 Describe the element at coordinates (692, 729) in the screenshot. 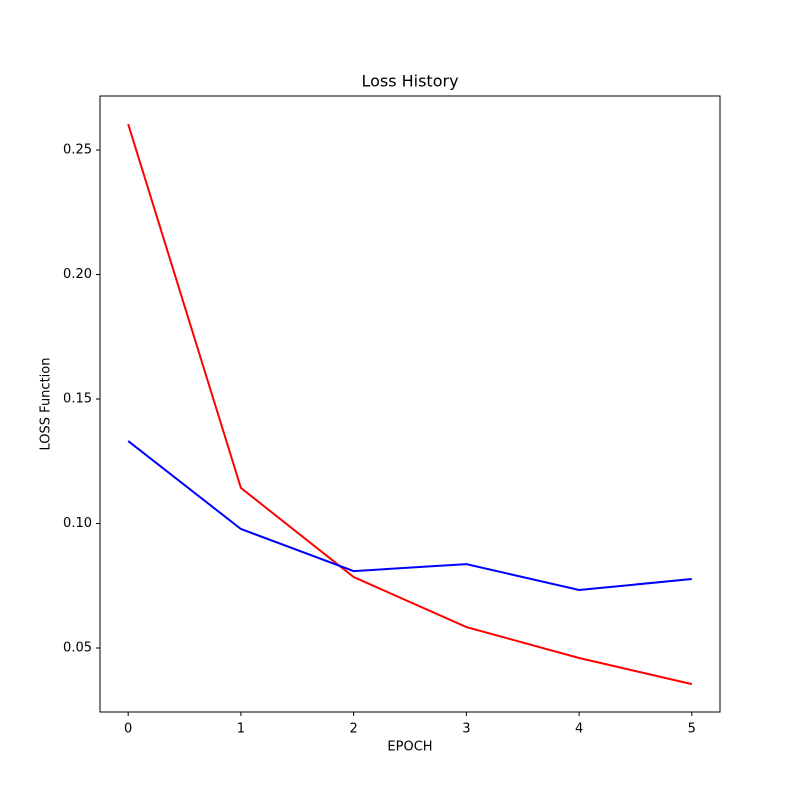

I see `x-tick-label: 5` at that location.